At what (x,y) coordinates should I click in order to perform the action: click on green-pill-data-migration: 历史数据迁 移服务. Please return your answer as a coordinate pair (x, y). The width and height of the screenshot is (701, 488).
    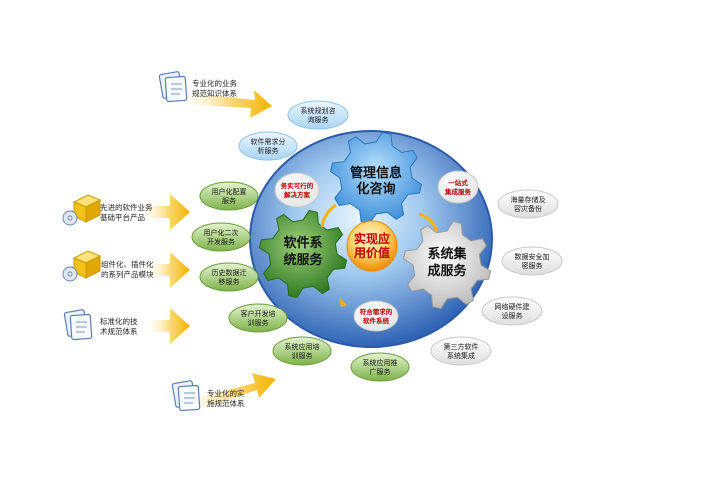
    Looking at the image, I should click on (229, 277).